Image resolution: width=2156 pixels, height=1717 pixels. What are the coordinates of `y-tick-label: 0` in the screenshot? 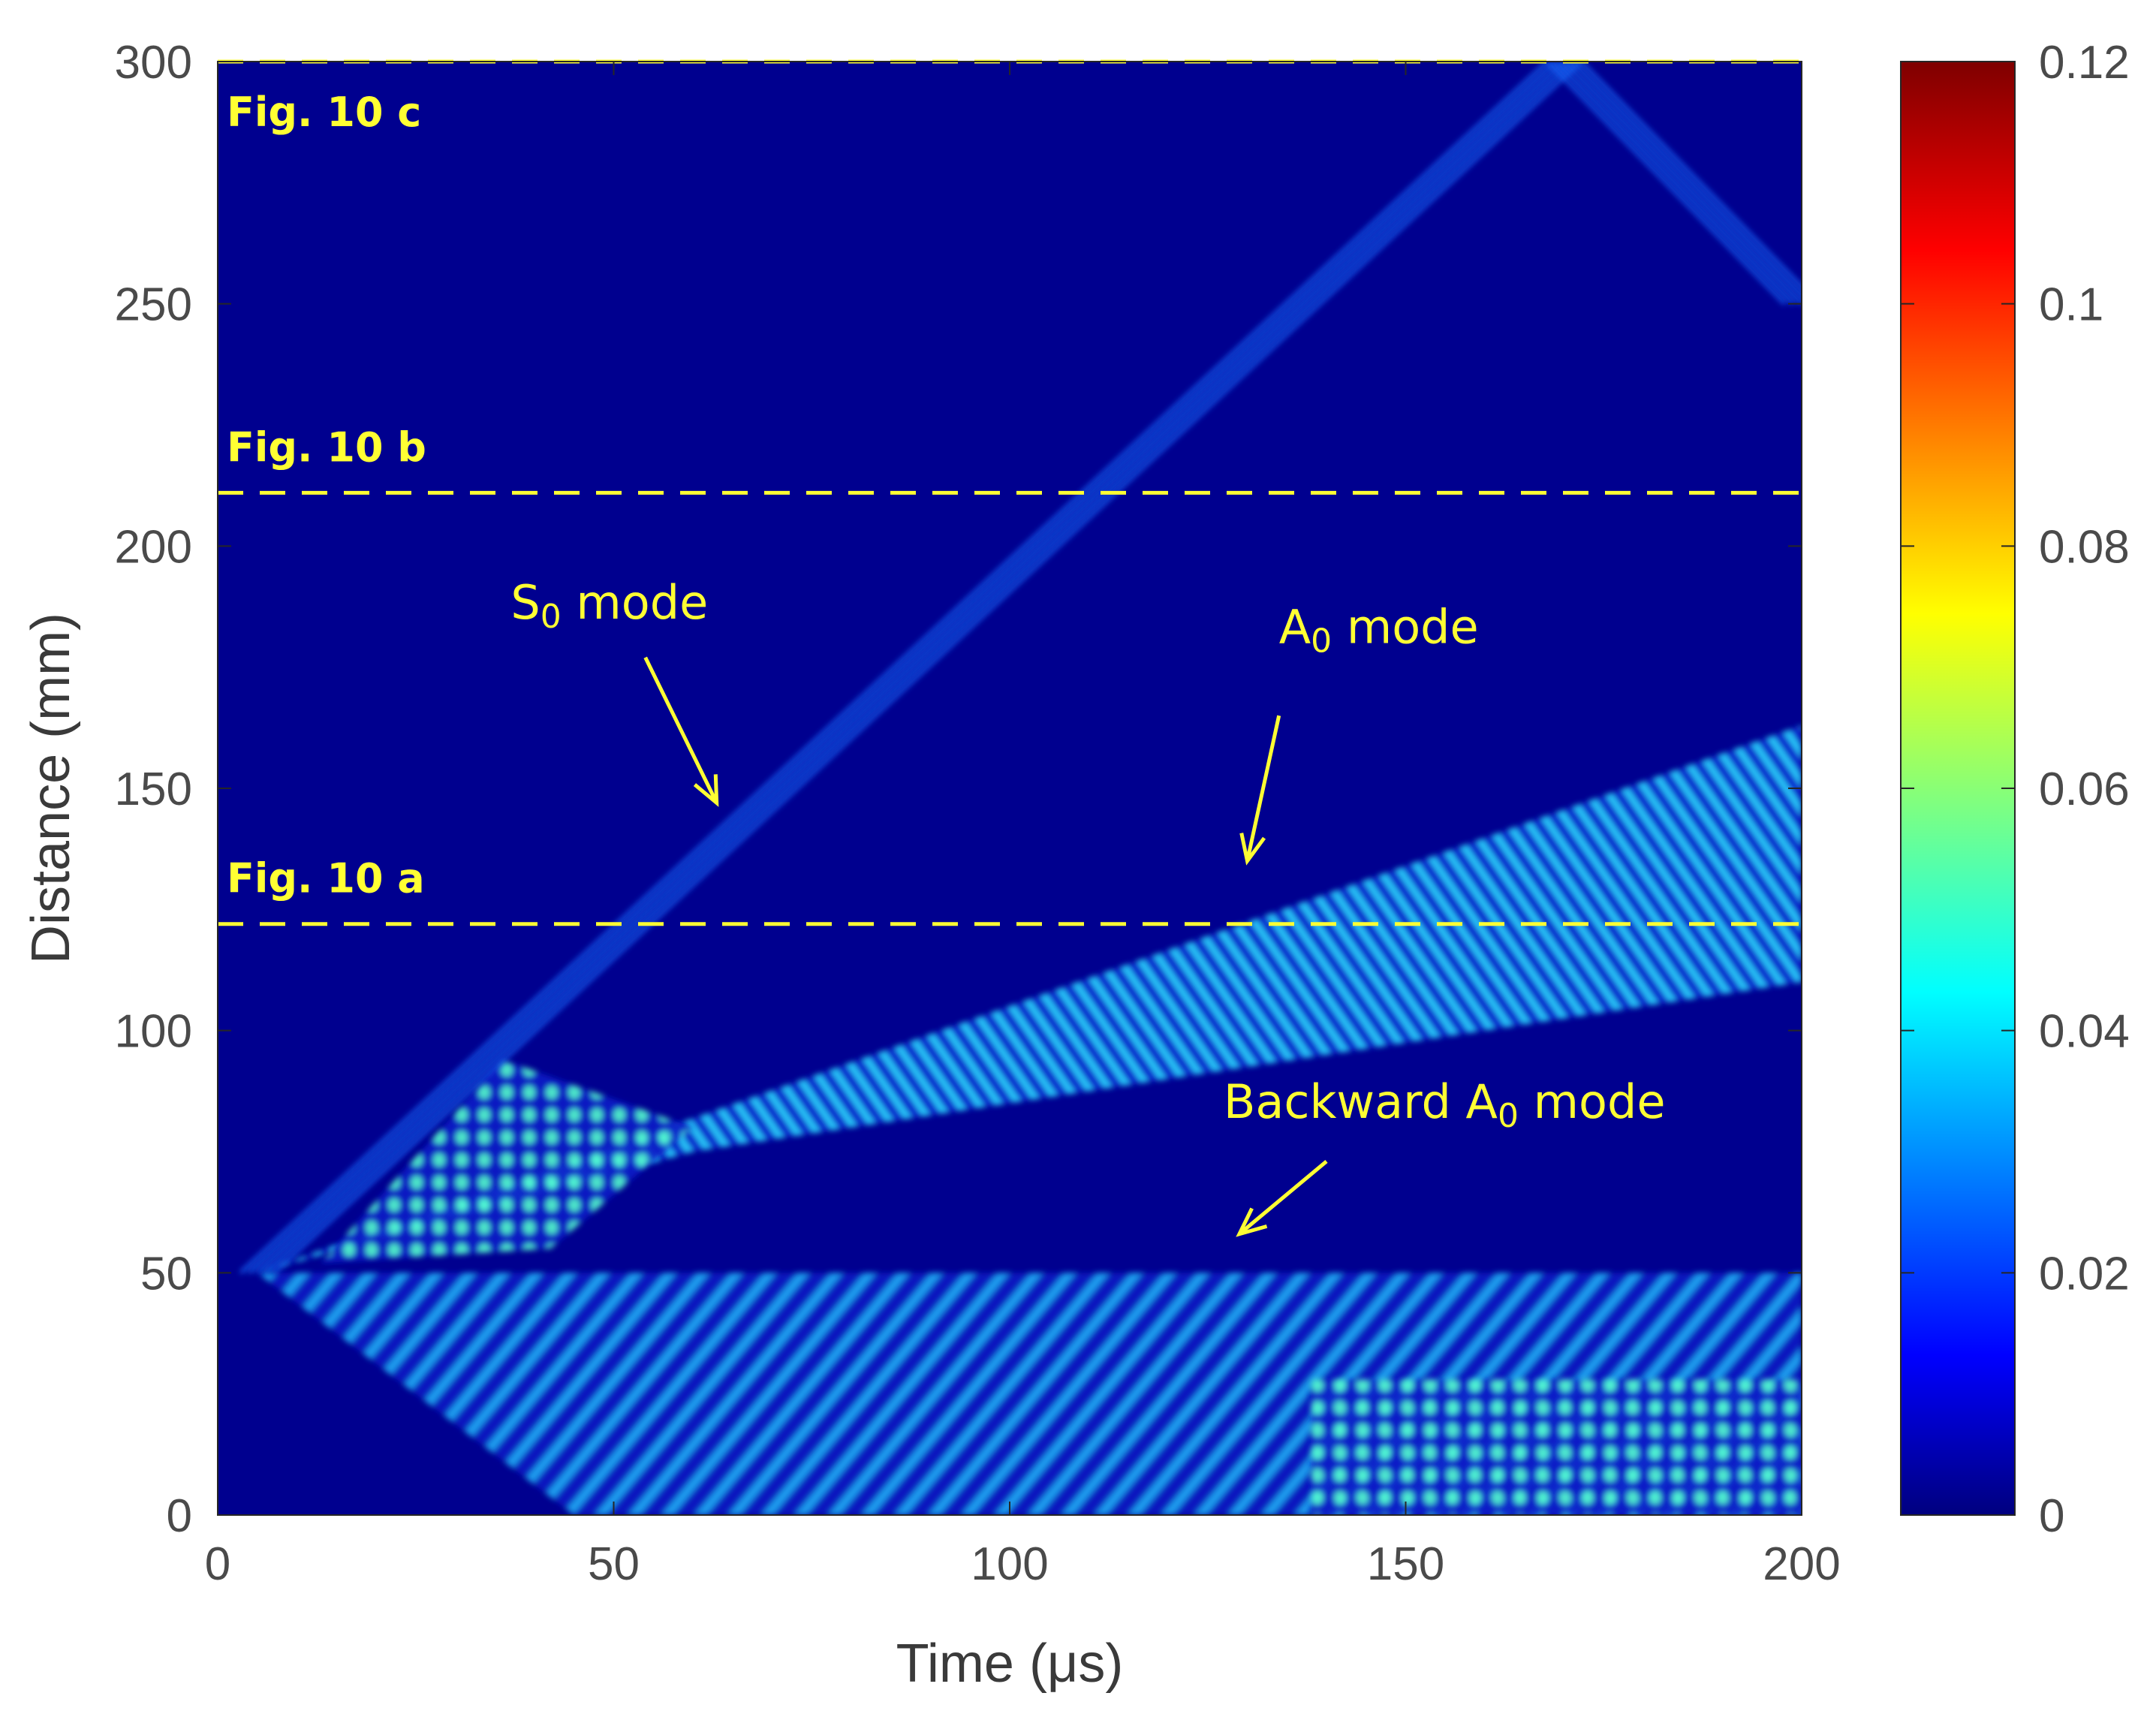 It's located at (179, 1516).